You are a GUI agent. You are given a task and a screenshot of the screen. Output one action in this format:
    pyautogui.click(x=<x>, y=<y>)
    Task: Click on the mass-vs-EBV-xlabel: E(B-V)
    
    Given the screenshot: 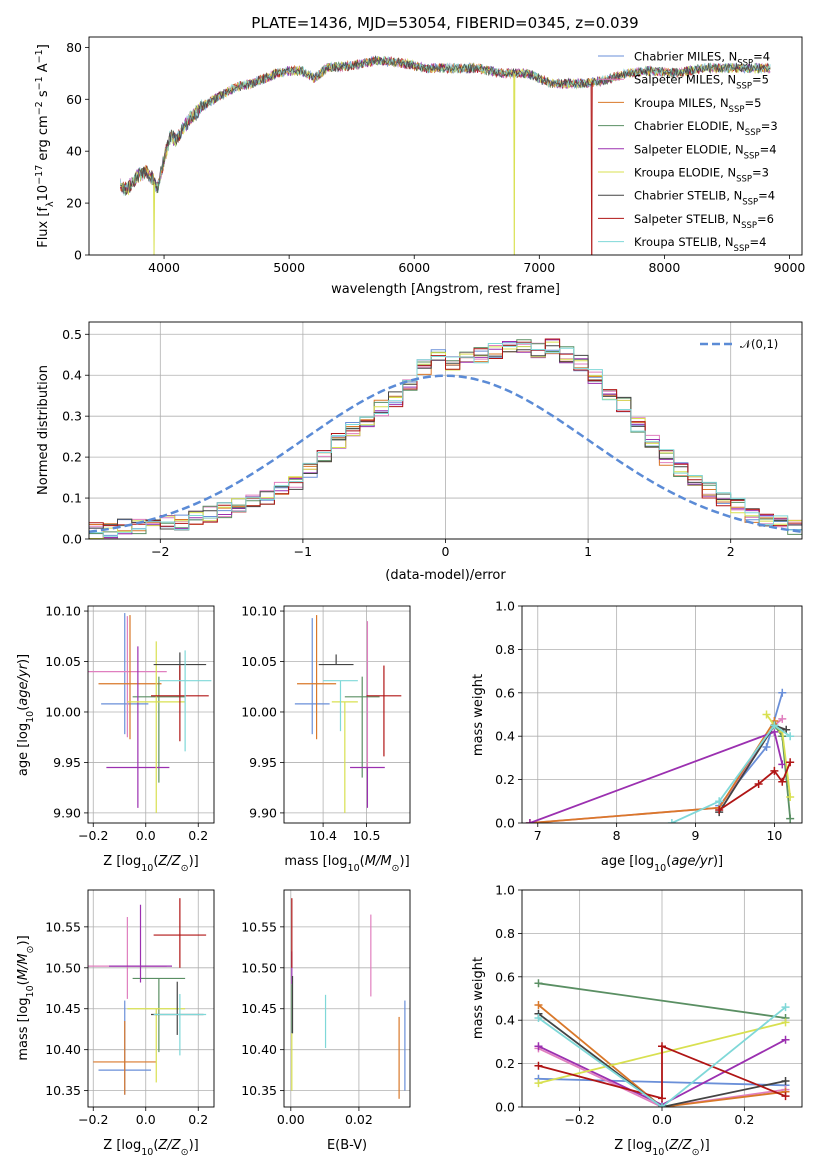 What is the action you would take?
    pyautogui.click(x=347, y=1145)
    